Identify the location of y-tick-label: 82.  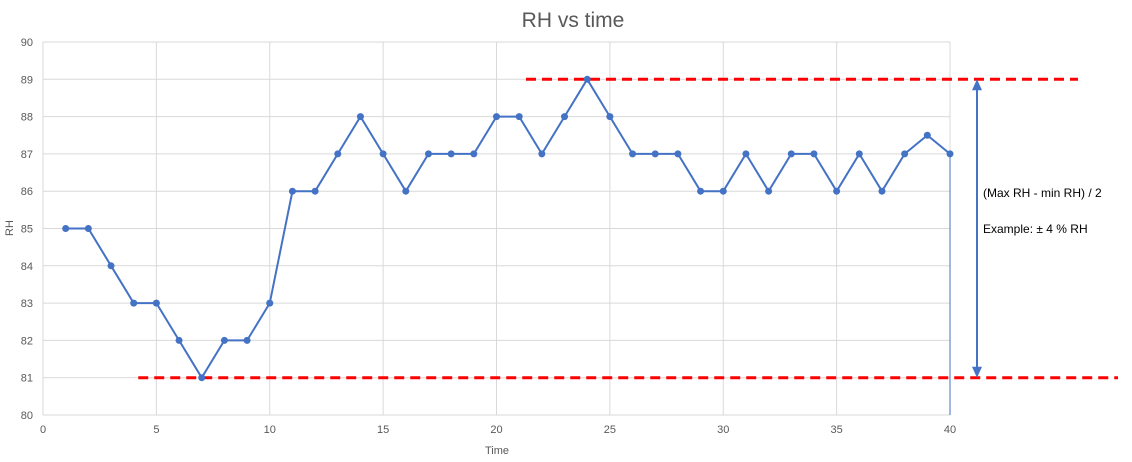
(27, 341).